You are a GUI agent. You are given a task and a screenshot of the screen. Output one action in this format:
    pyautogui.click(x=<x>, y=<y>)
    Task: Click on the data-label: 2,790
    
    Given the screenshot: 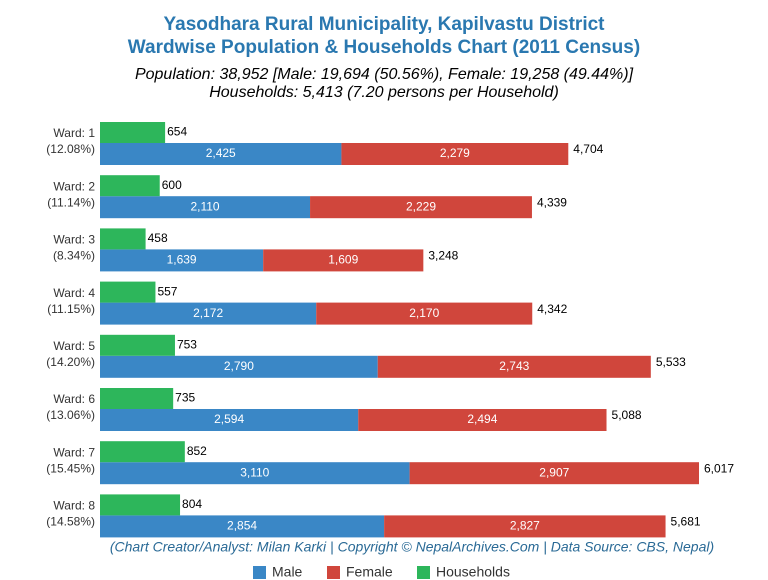 What is the action you would take?
    pyautogui.click(x=239, y=366)
    